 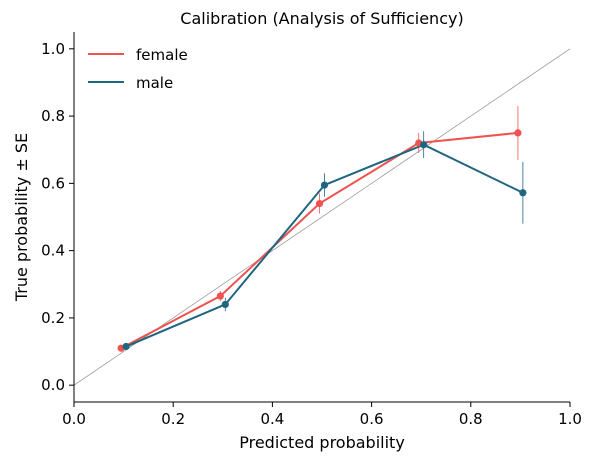 I want to click on x-tick-label: 0.0, so click(x=74, y=419).